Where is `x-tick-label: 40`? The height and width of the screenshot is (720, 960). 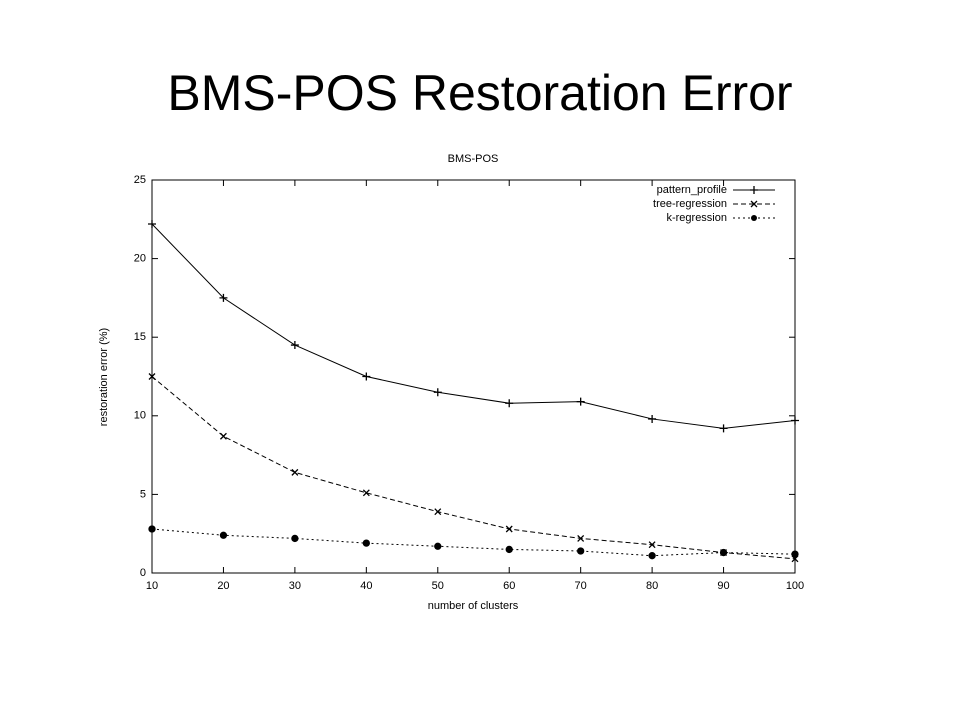 x-tick-label: 40 is located at coordinates (366, 586).